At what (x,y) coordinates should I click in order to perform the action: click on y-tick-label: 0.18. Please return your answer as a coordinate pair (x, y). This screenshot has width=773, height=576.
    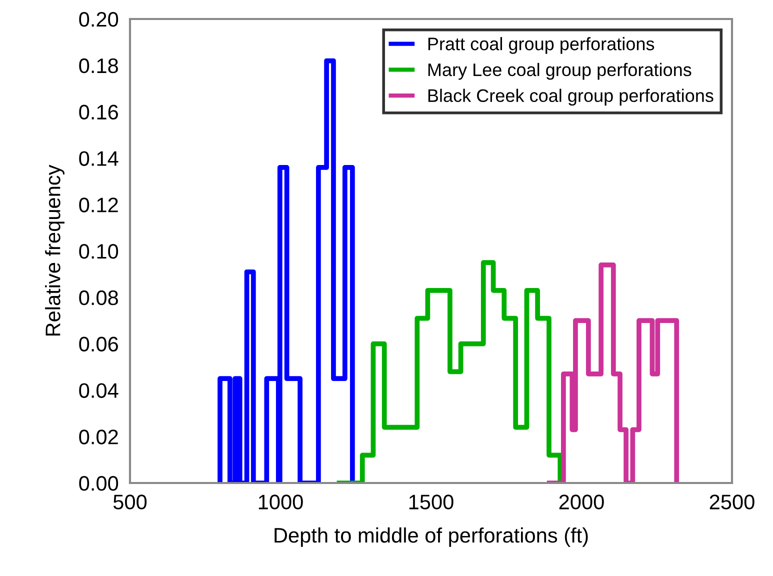
    Looking at the image, I should click on (98, 66).